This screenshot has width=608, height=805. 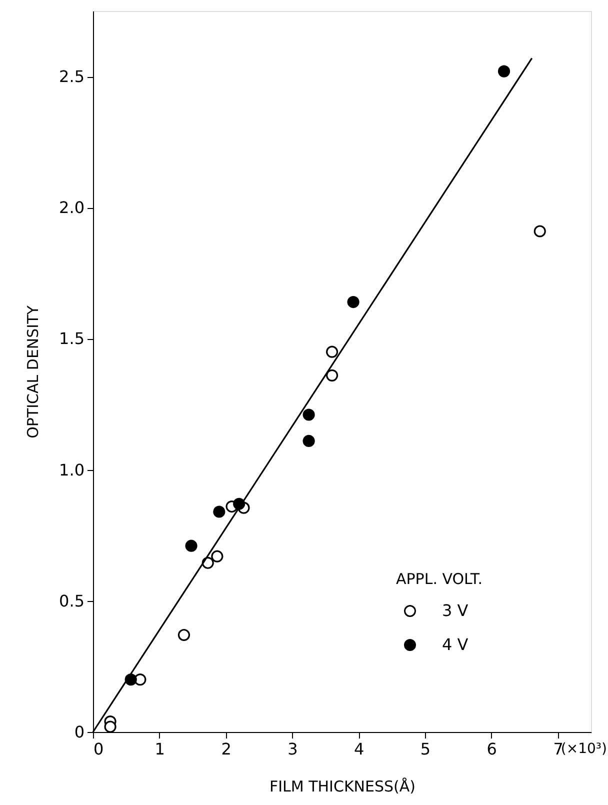 What do you see at coordinates (491, 749) in the screenshot?
I see `x-tick-label: 6` at bounding box center [491, 749].